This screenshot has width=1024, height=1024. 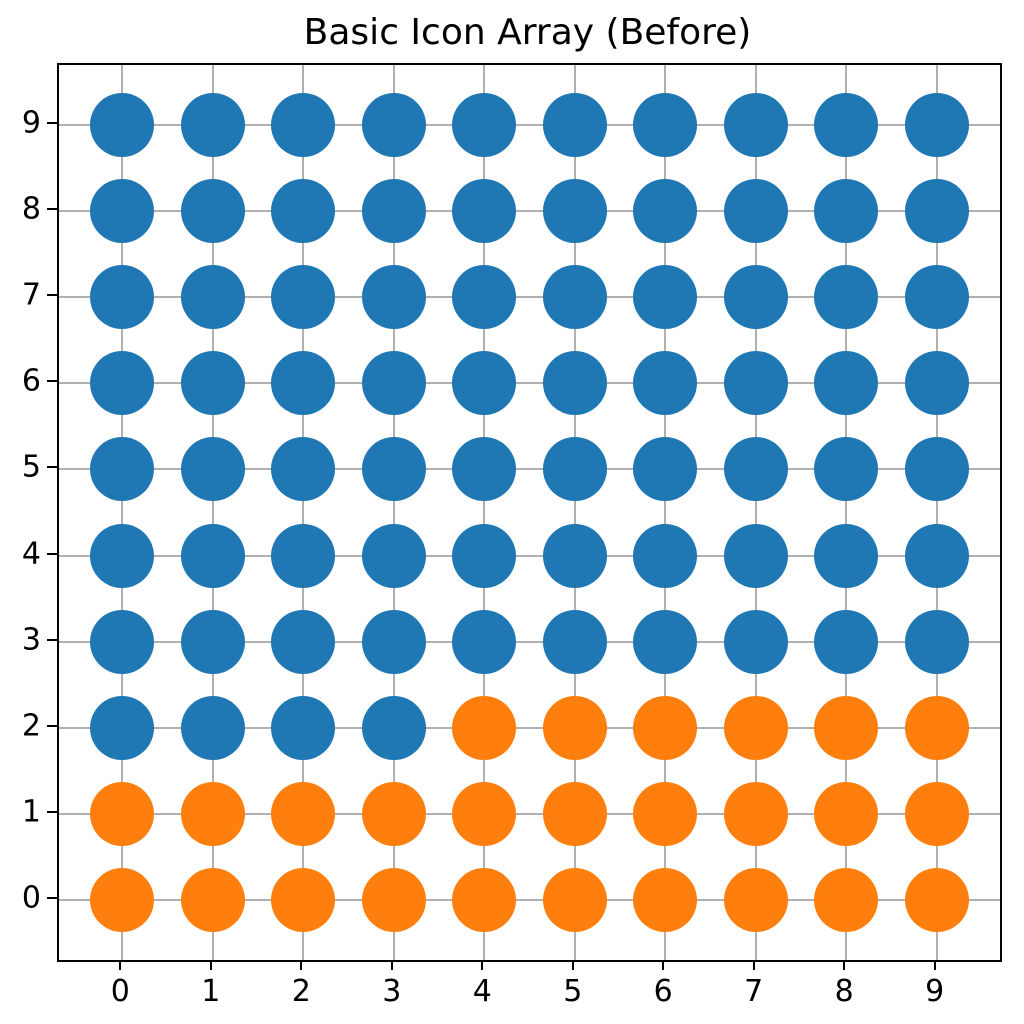 I want to click on y-tick-label: 8, so click(x=31, y=209).